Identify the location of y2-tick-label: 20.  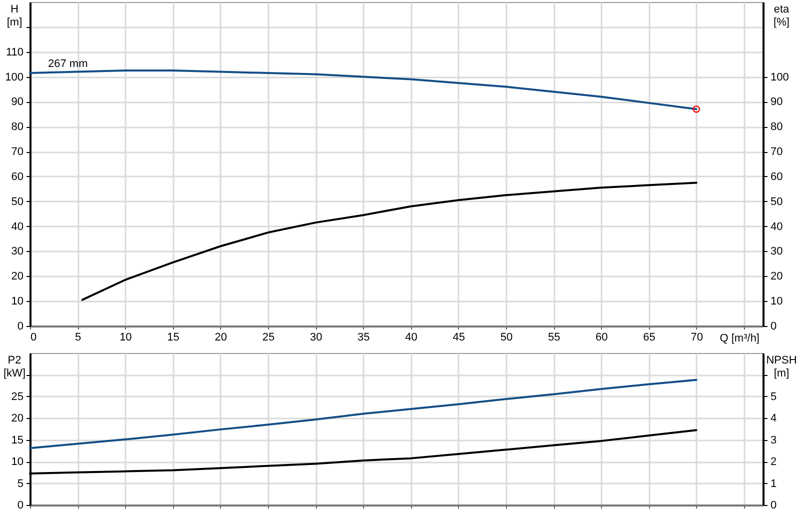
(776, 276).